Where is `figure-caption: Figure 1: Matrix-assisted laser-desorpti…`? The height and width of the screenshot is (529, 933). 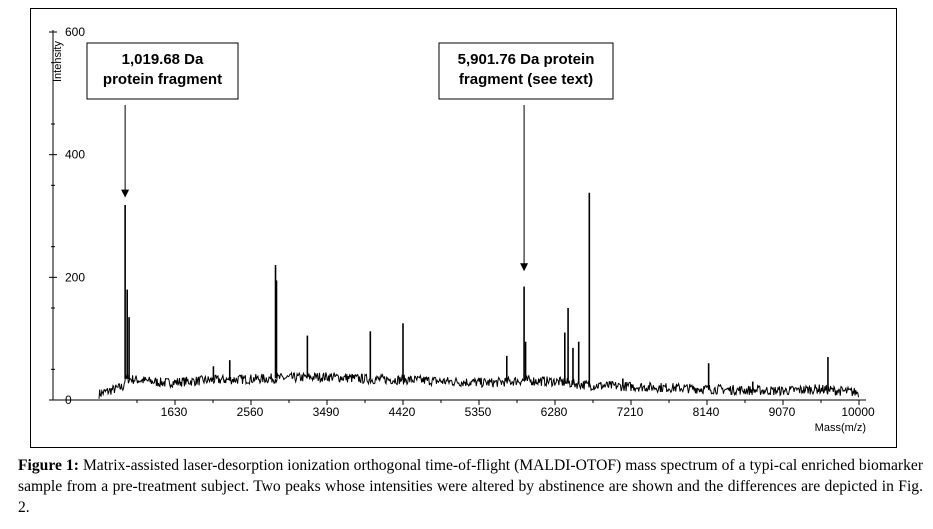
figure-caption: Figure 1: Matrix-assisted laser-desorpti… is located at coordinates (470, 486).